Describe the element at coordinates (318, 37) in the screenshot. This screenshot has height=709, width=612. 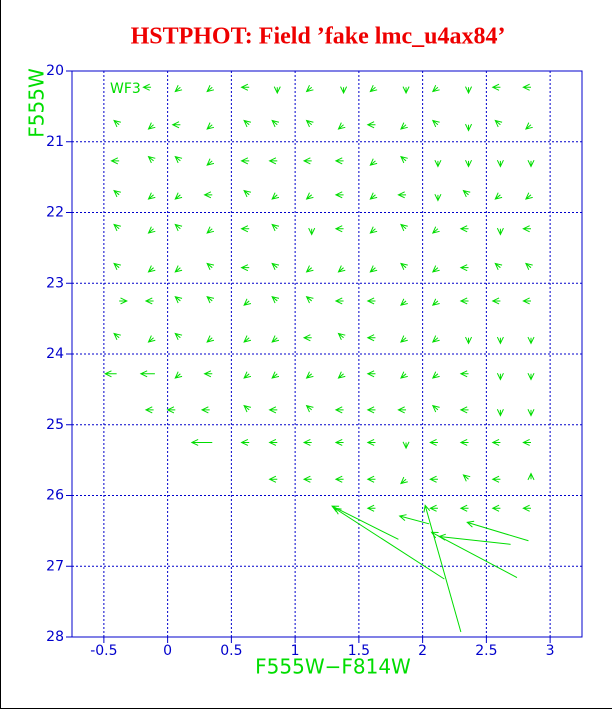
I see `chart-title: HSTPHOT: Field ’fake lmc_u4ax84’` at that location.